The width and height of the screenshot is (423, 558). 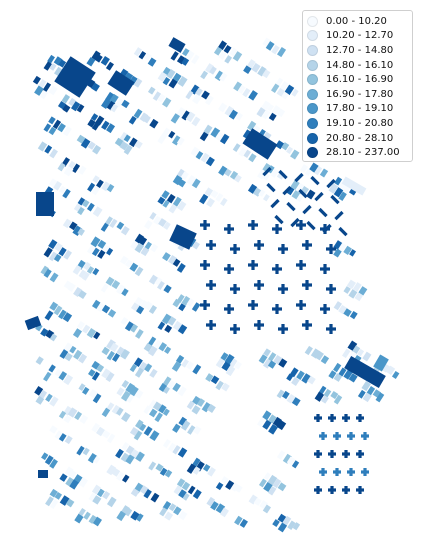 I want to click on legend-label: 19.10 - 20.80, so click(x=360, y=123).